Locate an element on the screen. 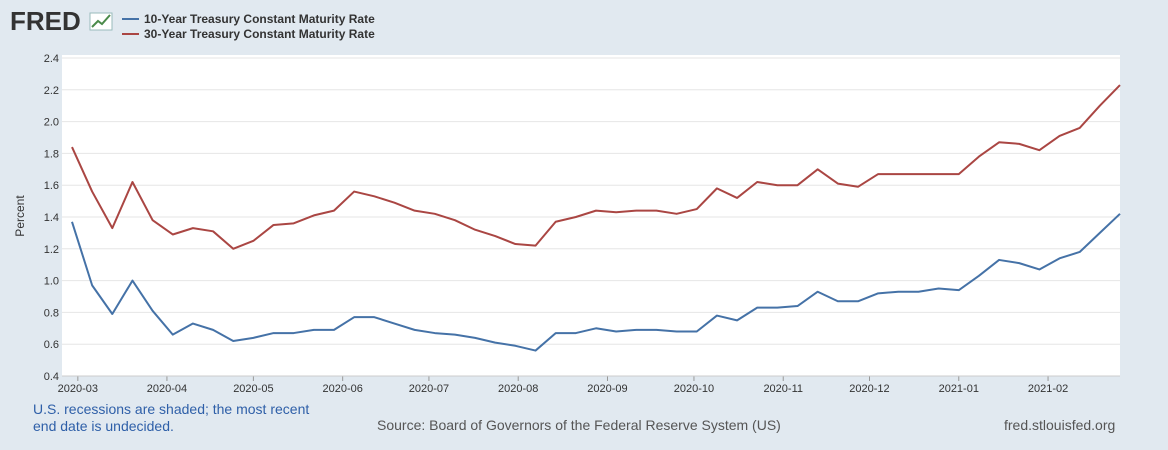 The height and width of the screenshot is (450, 1168). x-tick-label: 2020-05 is located at coordinates (253, 389).